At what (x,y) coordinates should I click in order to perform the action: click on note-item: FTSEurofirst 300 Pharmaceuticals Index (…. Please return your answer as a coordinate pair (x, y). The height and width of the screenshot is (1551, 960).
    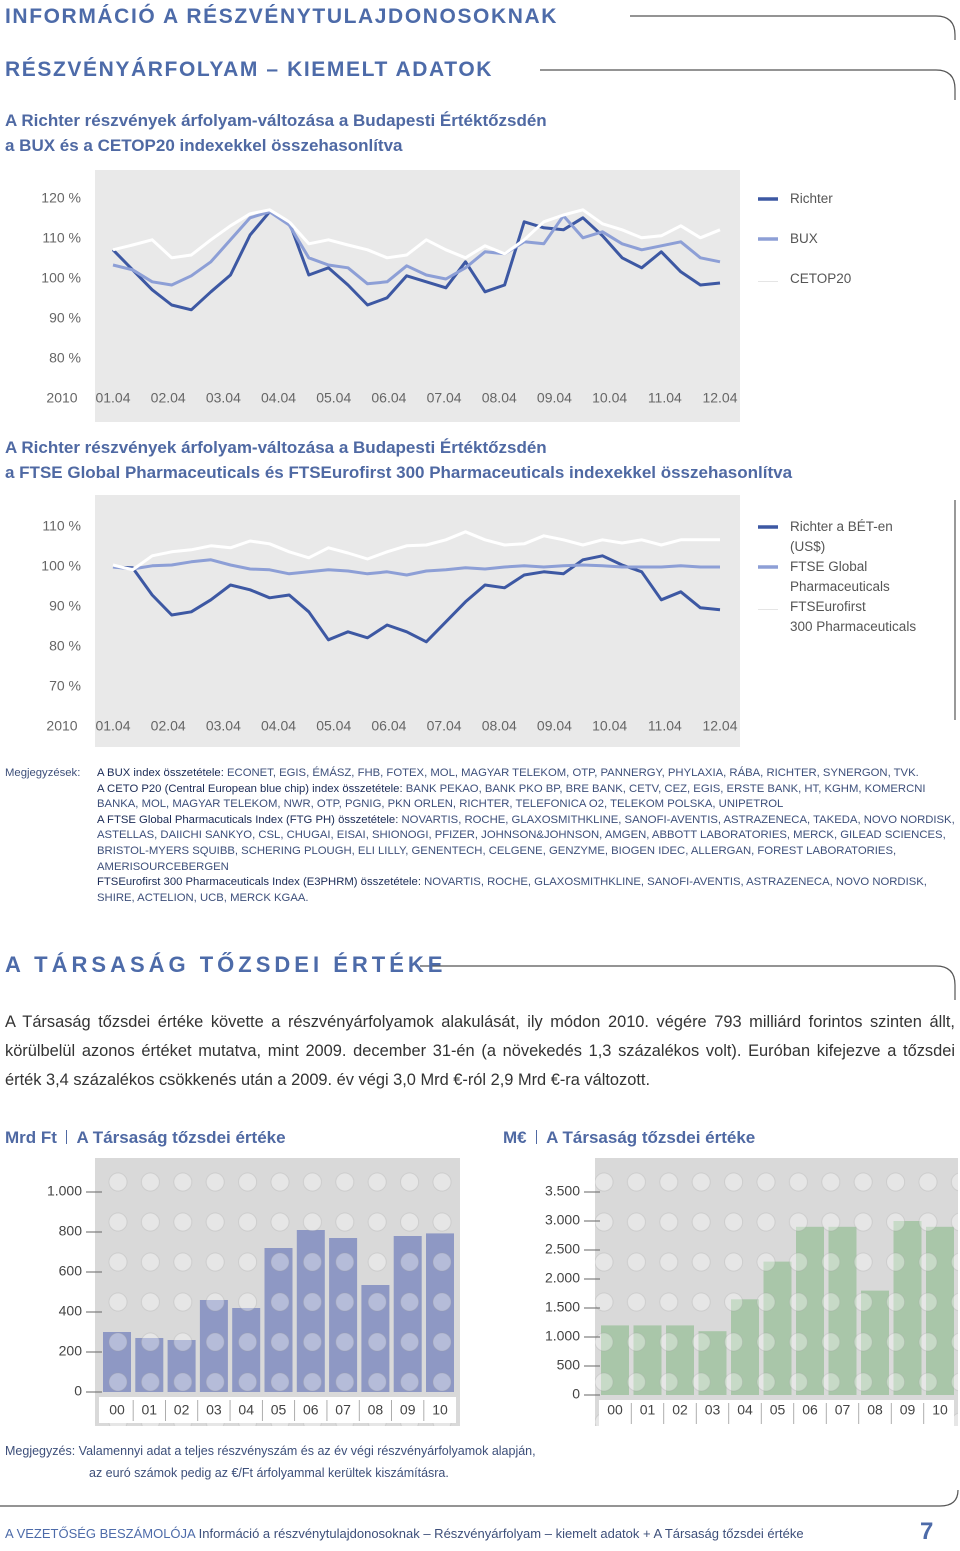
    Looking at the image, I should click on (527, 890).